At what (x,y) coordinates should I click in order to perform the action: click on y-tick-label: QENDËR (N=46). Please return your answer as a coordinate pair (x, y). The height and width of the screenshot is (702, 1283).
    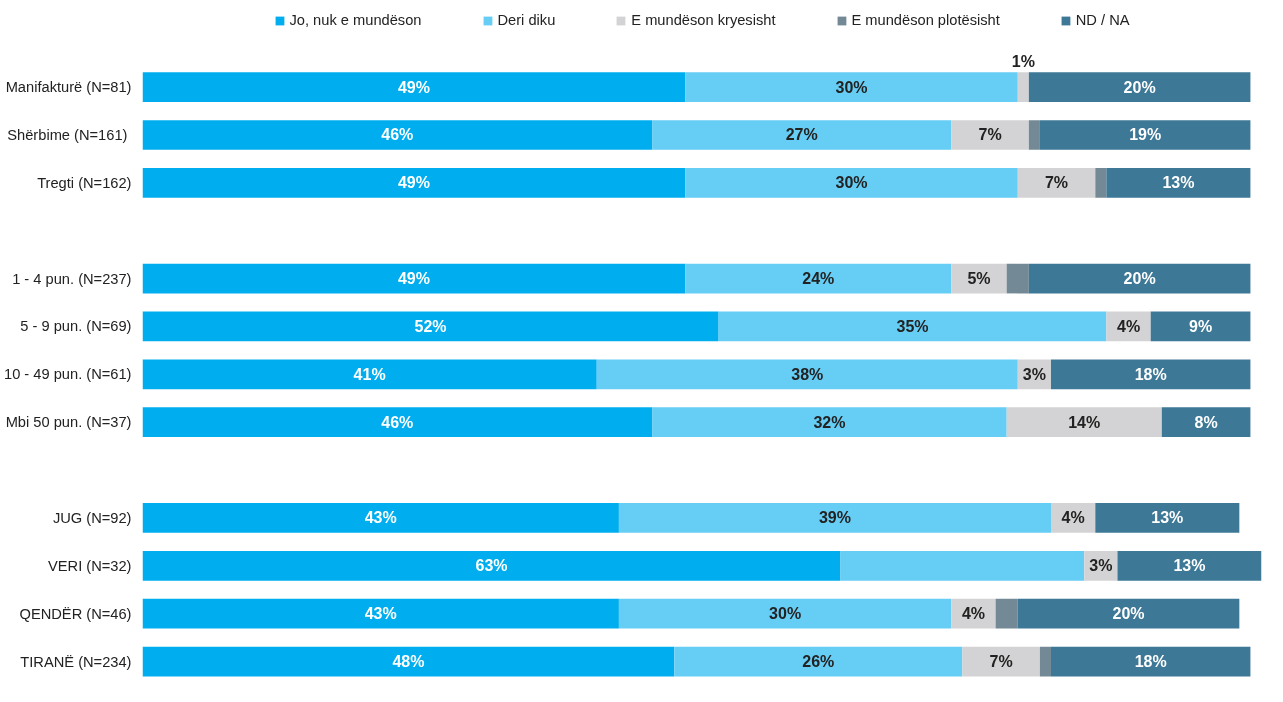
    Looking at the image, I should click on (75, 613).